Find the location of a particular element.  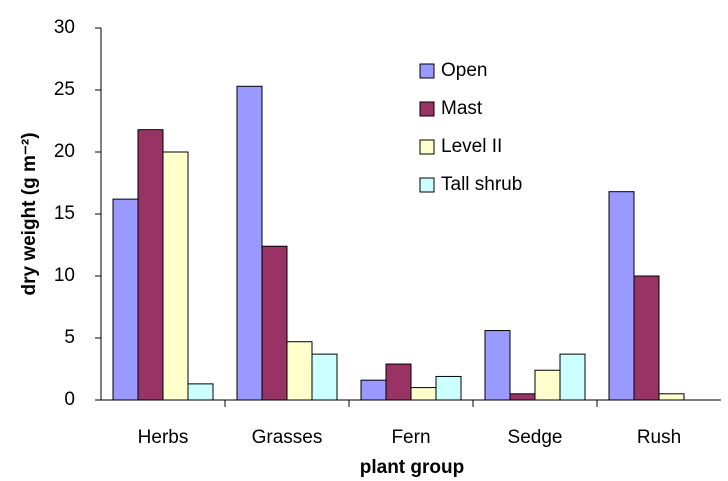

x-tick-label: Rush is located at coordinates (659, 437).